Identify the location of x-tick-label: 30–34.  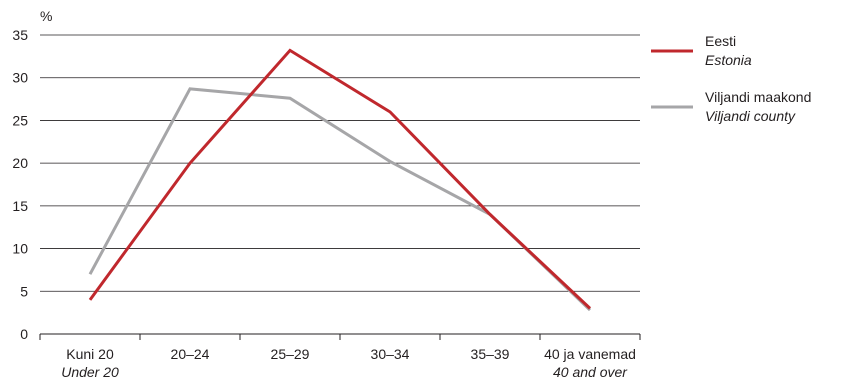
(390, 354).